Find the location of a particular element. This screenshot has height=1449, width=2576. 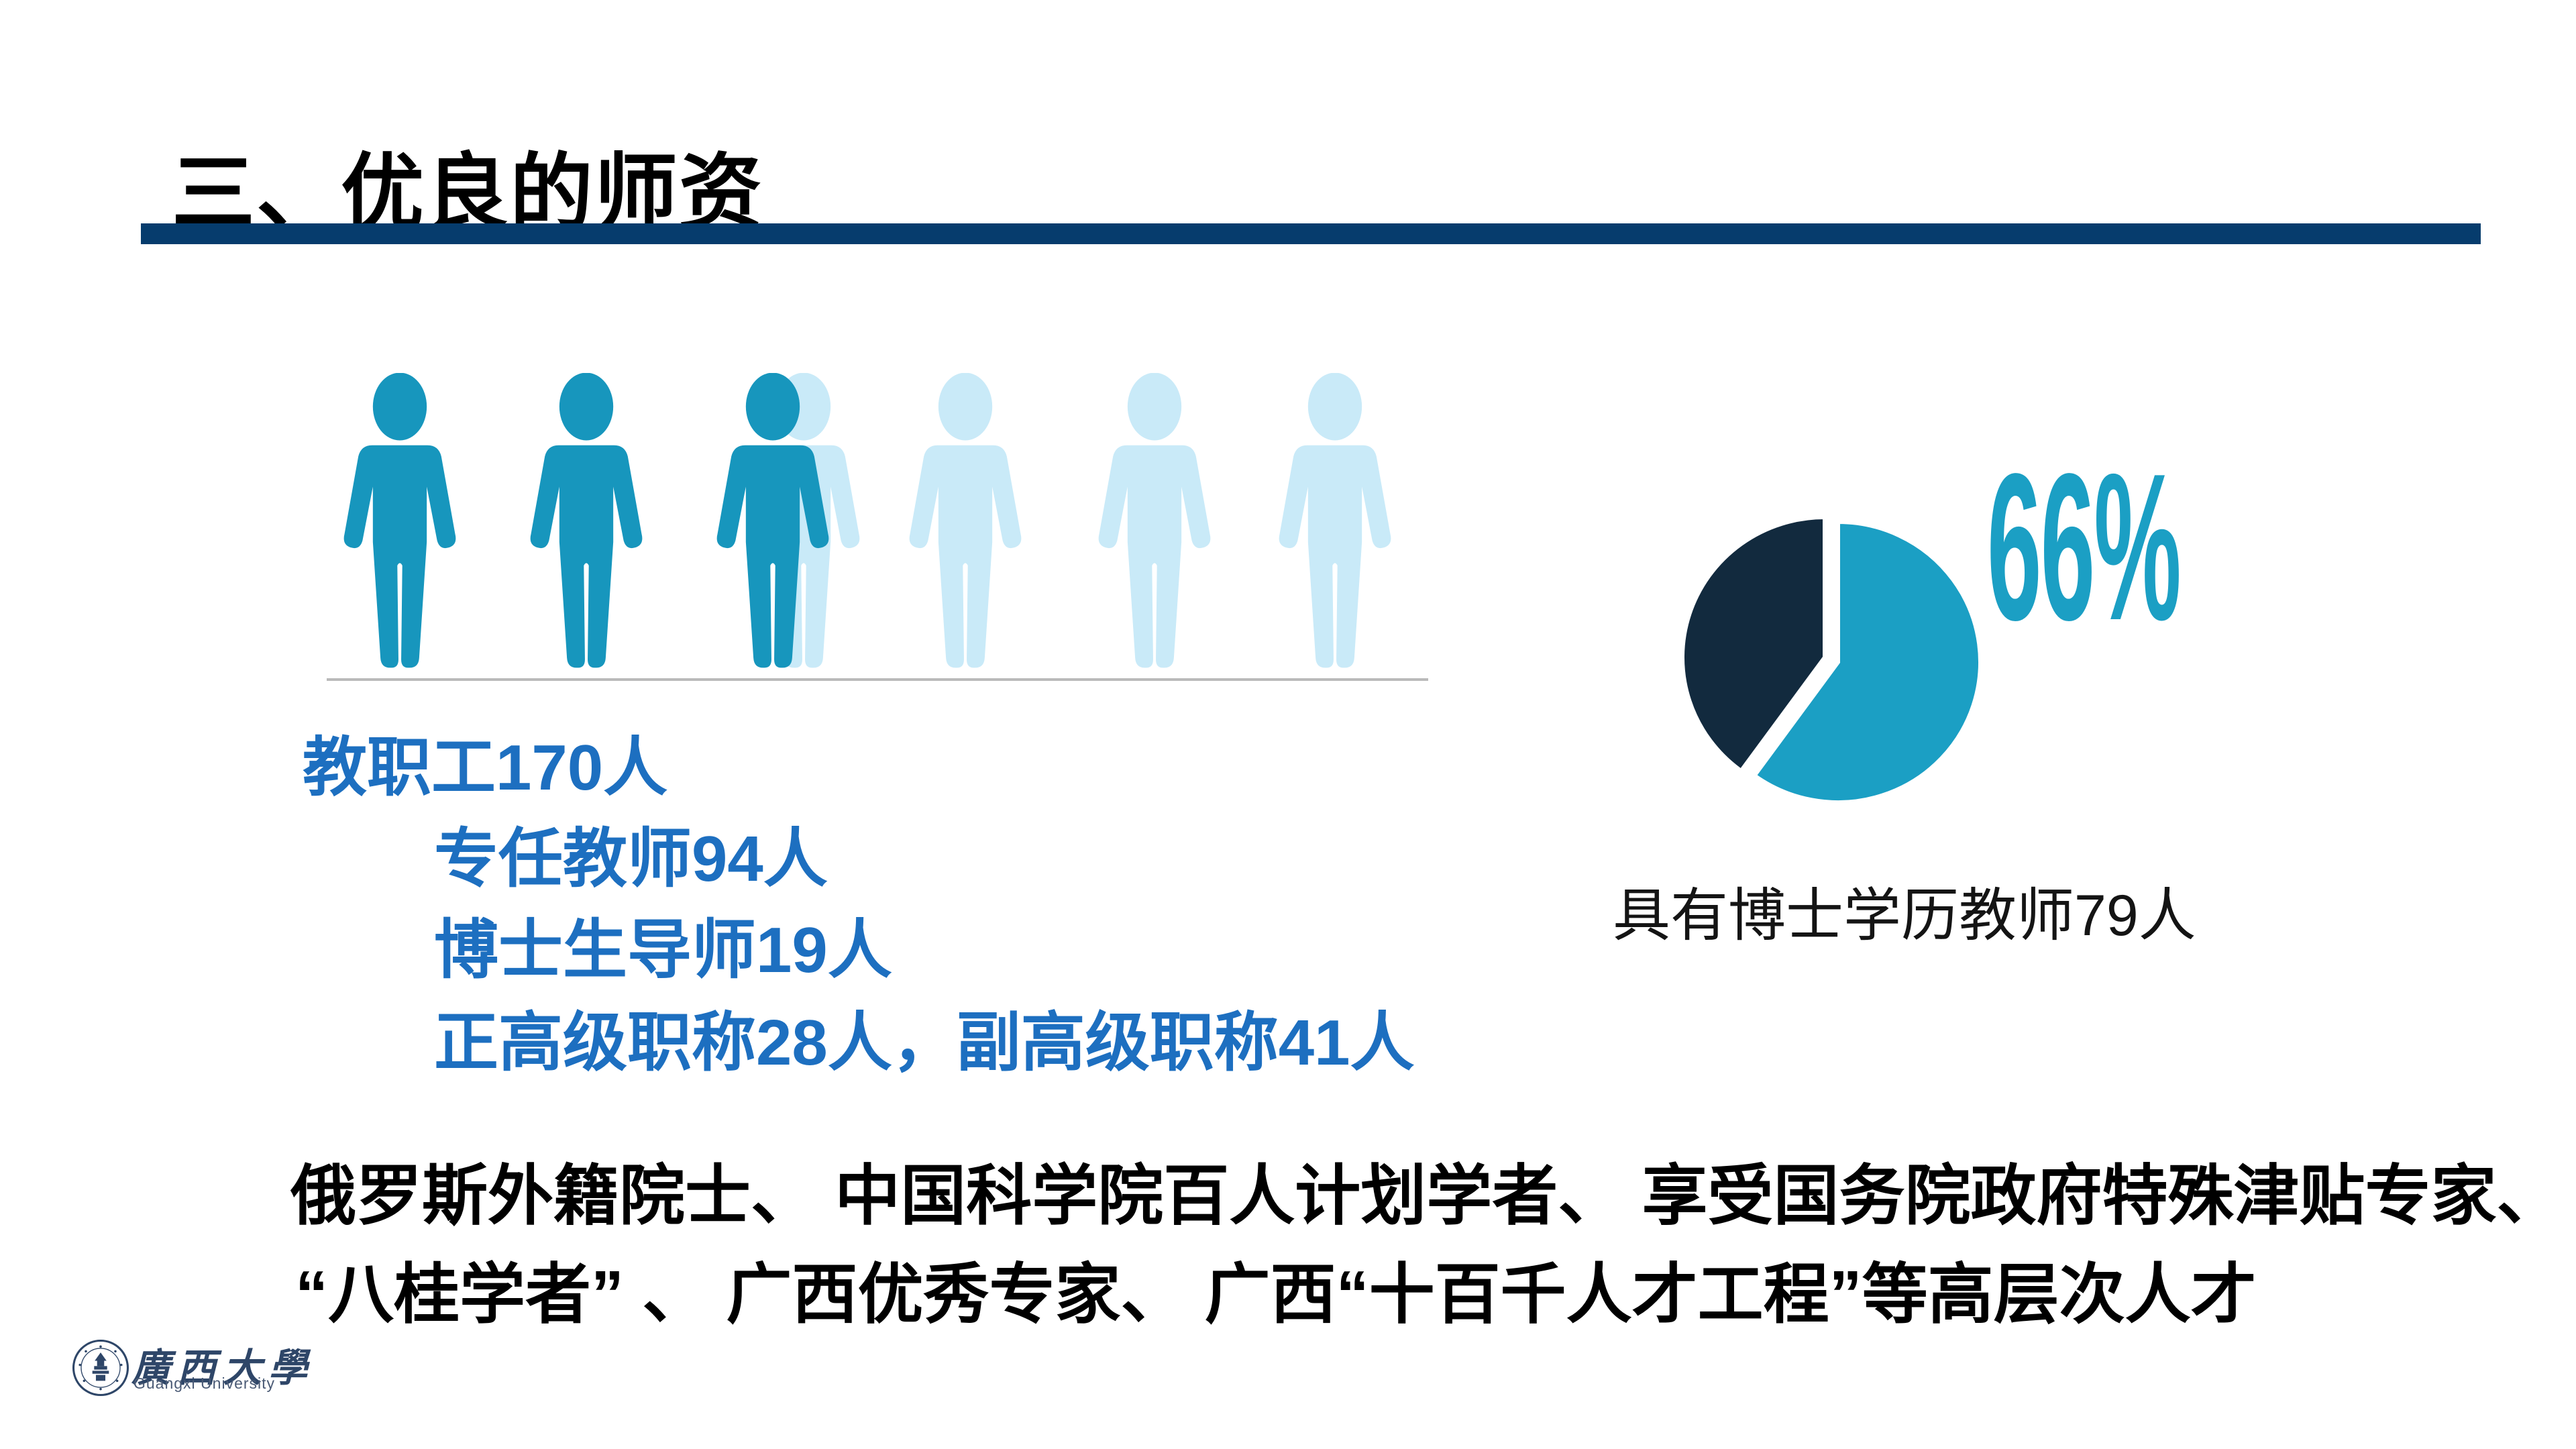

phd-share-pie-chart is located at coordinates (1831, 659).